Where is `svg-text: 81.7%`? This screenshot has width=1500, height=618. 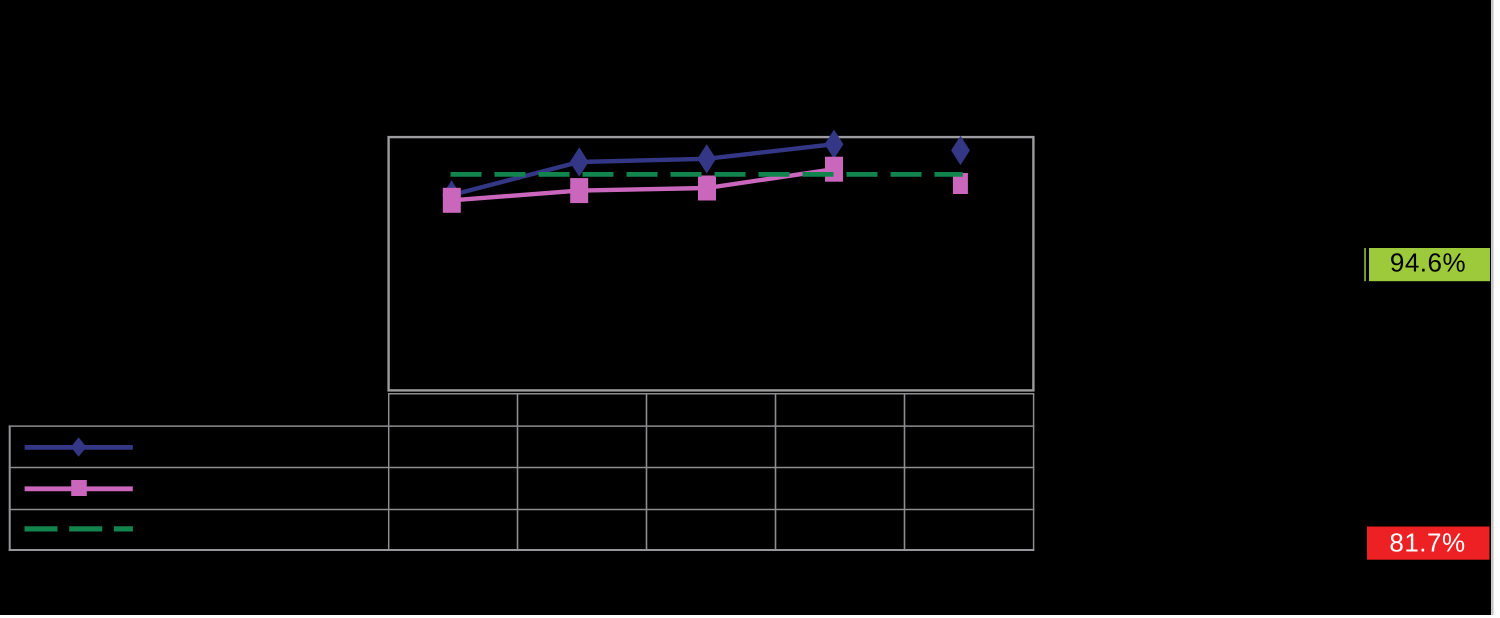
svg-text: 81.7% is located at coordinates (1427, 542).